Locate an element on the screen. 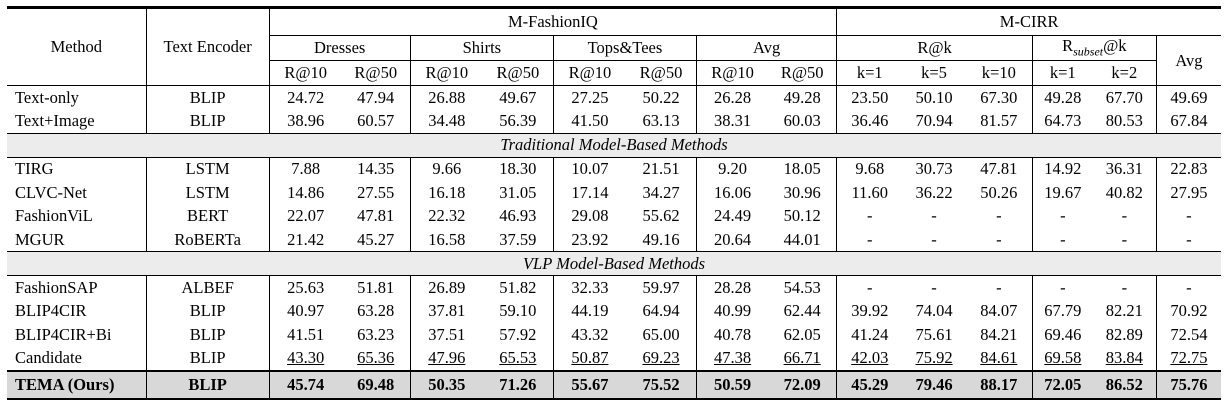 The image size is (1228, 407). table-cell: 72.54 is located at coordinates (1188, 335).